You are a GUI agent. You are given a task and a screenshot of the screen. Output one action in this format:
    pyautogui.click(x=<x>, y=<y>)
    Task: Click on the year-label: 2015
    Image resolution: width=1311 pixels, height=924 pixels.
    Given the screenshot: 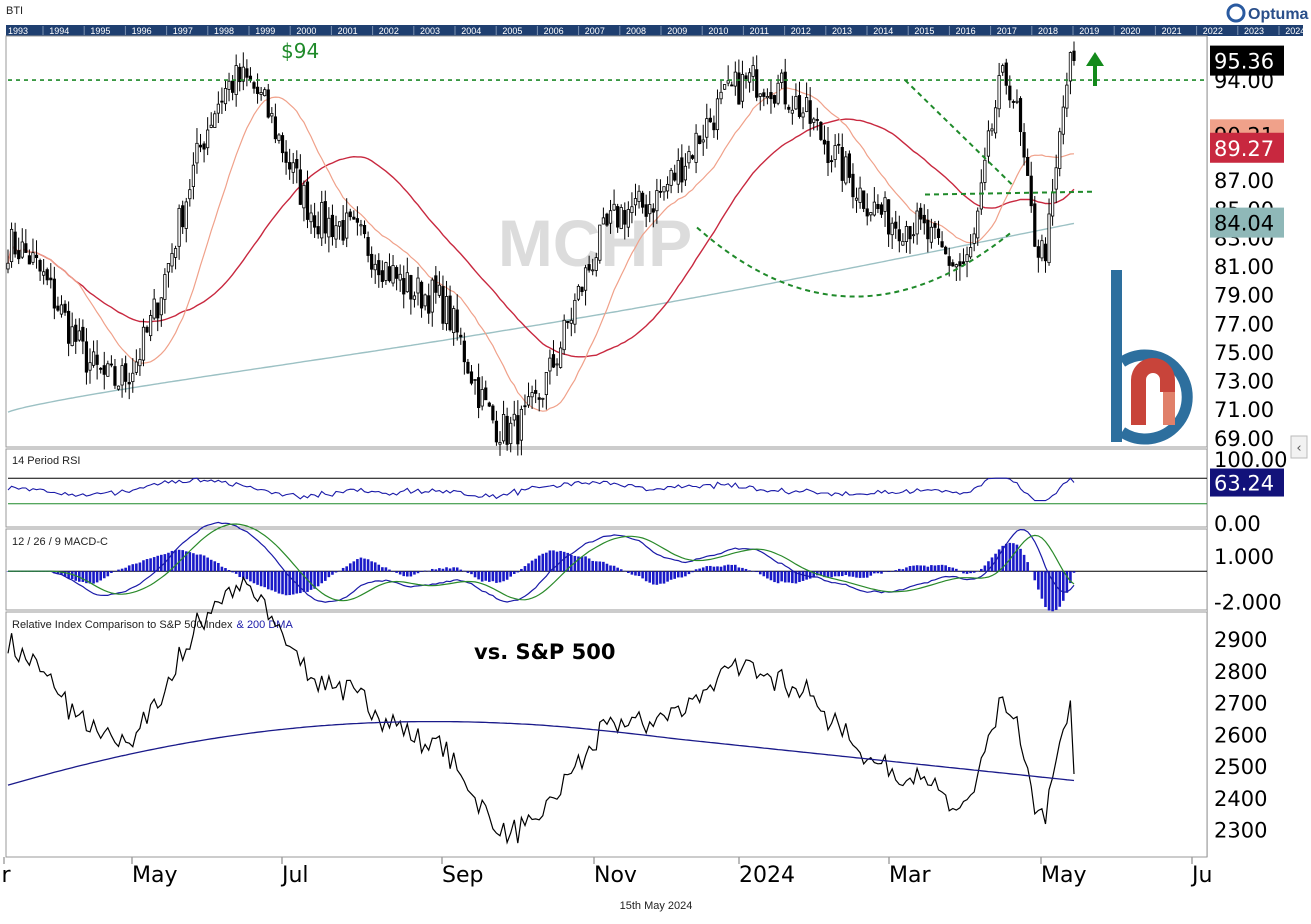 What is the action you would take?
    pyautogui.click(x=924, y=31)
    